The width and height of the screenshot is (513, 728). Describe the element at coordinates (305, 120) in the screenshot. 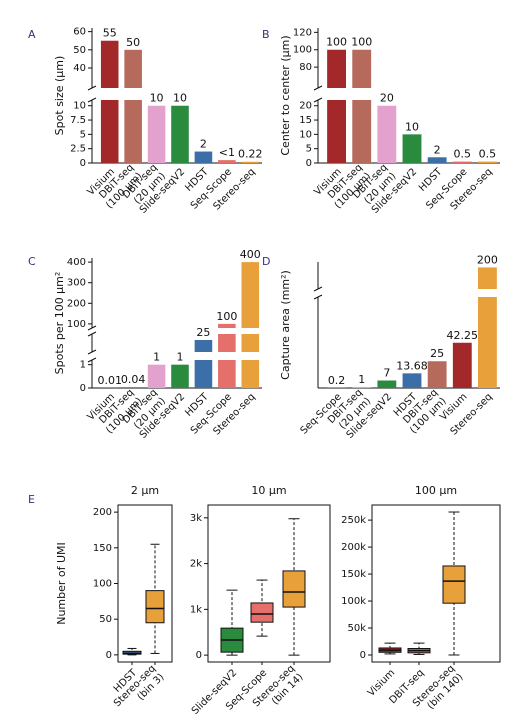

I see `y-tick-label: 15` at that location.